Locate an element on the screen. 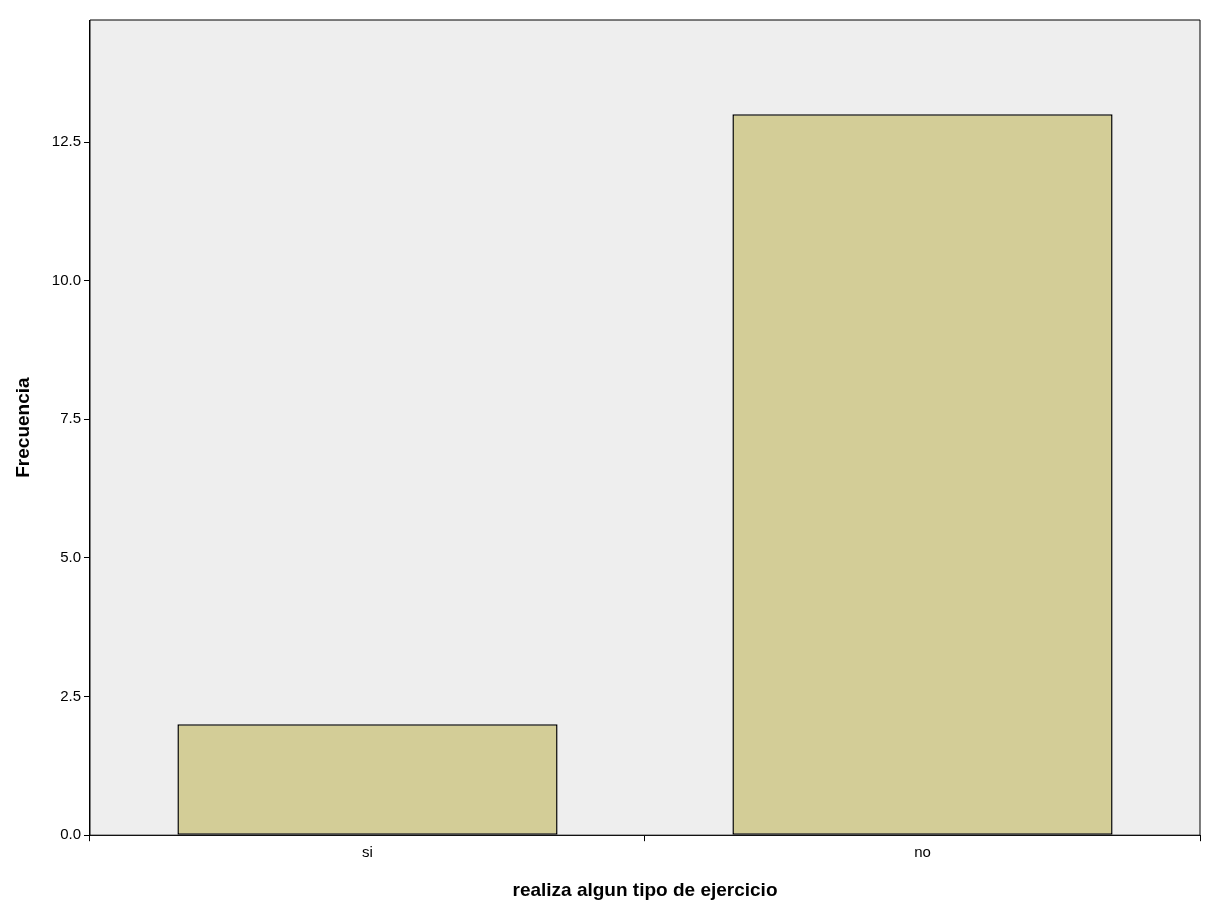  y-tick-label: 5.0 is located at coordinates (70, 557).